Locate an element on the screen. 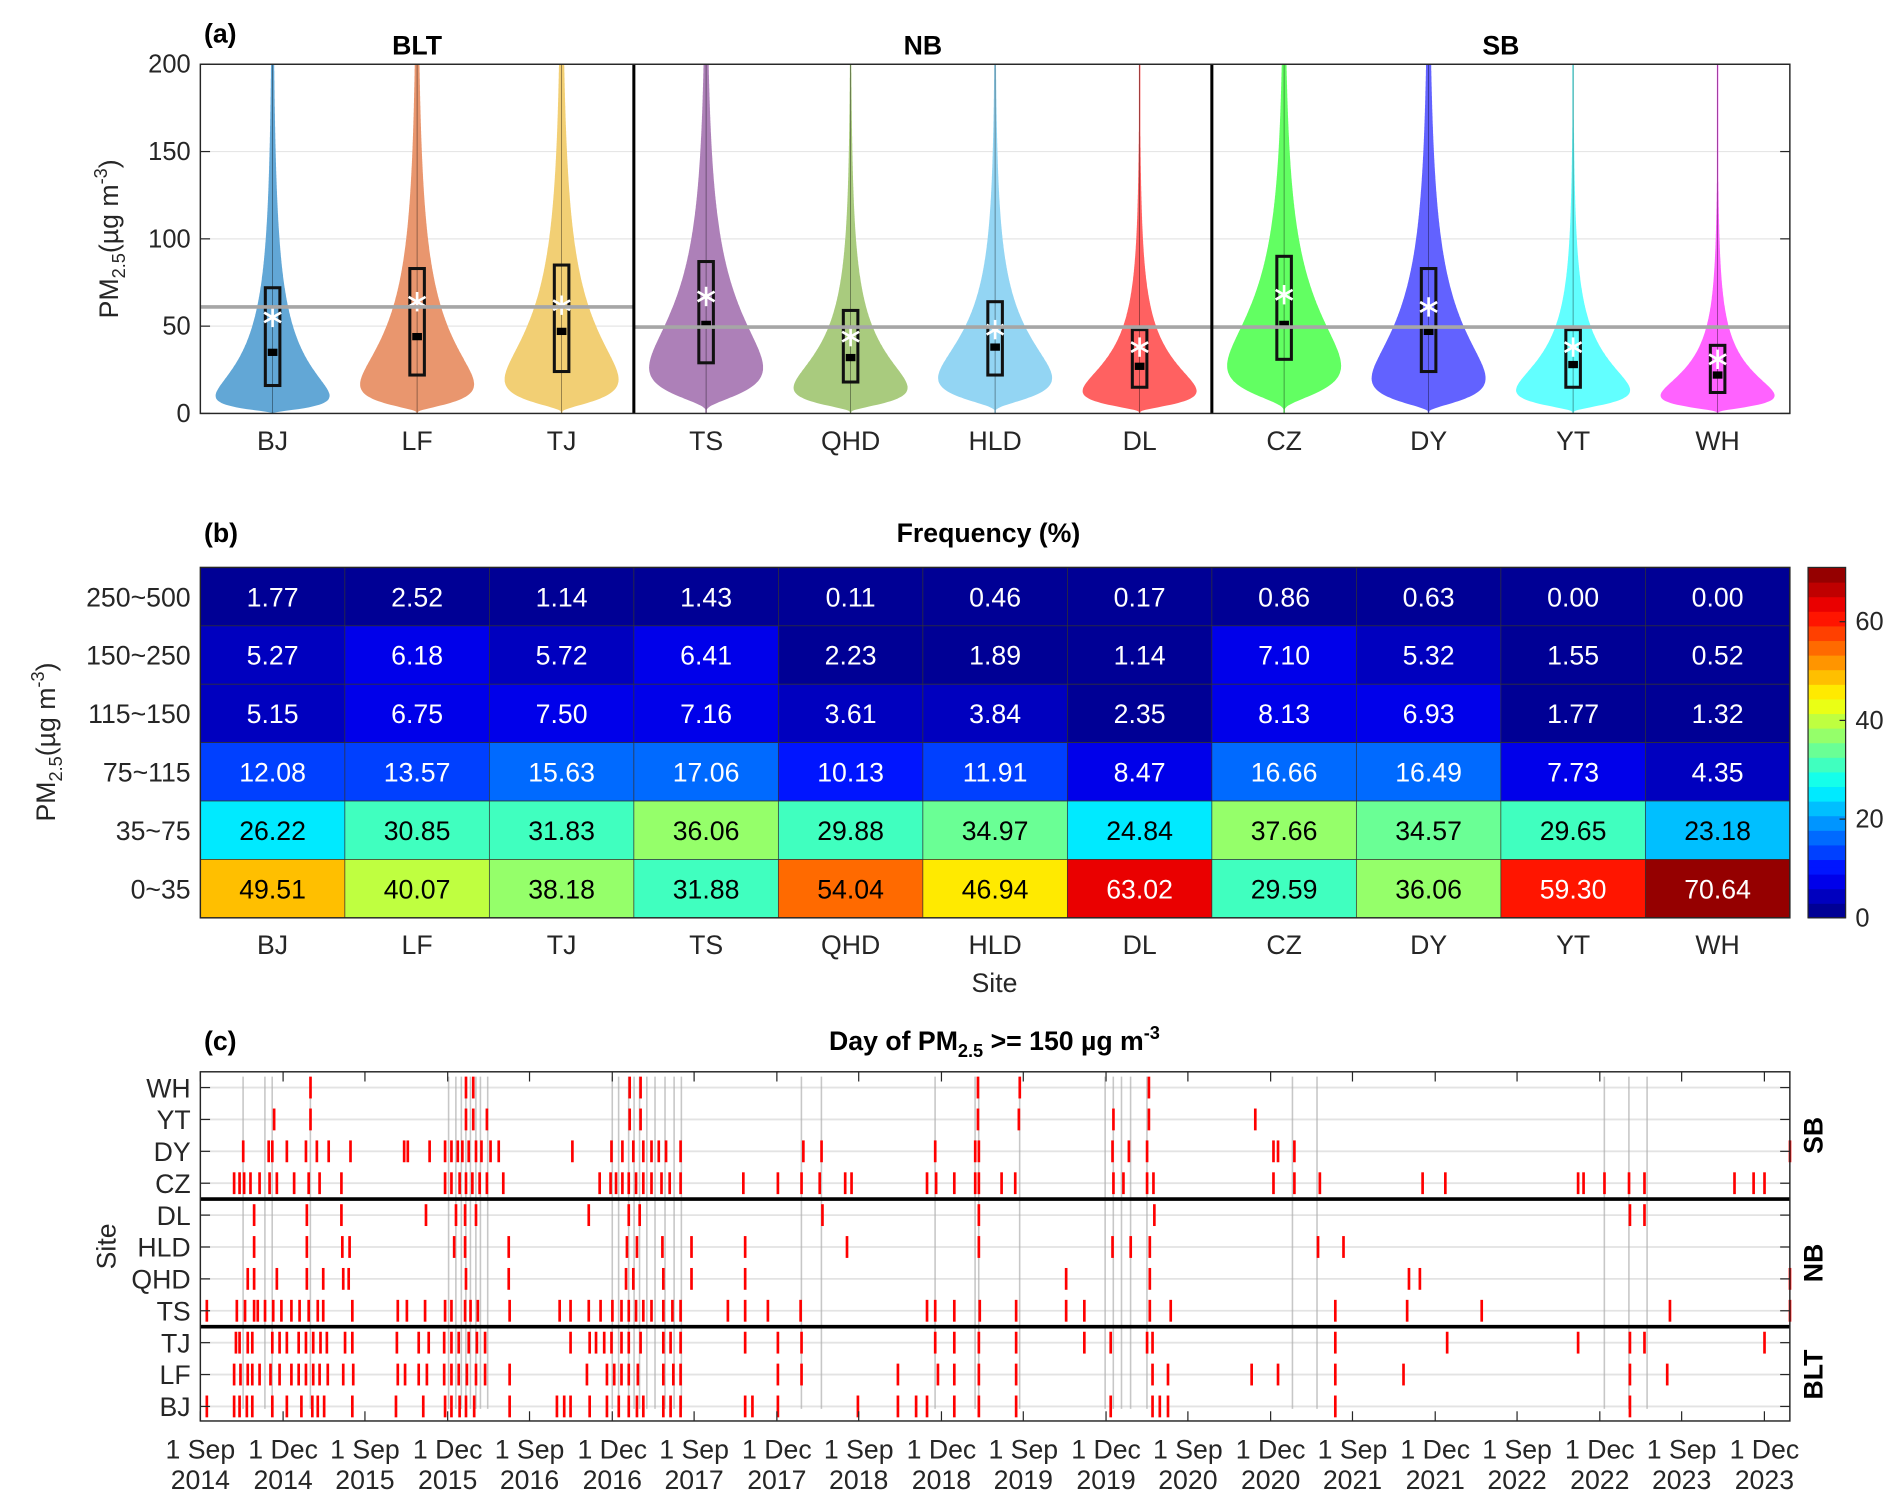 The width and height of the screenshot is (1892, 1501). cell-value-label: 0.52 is located at coordinates (1718, 656).